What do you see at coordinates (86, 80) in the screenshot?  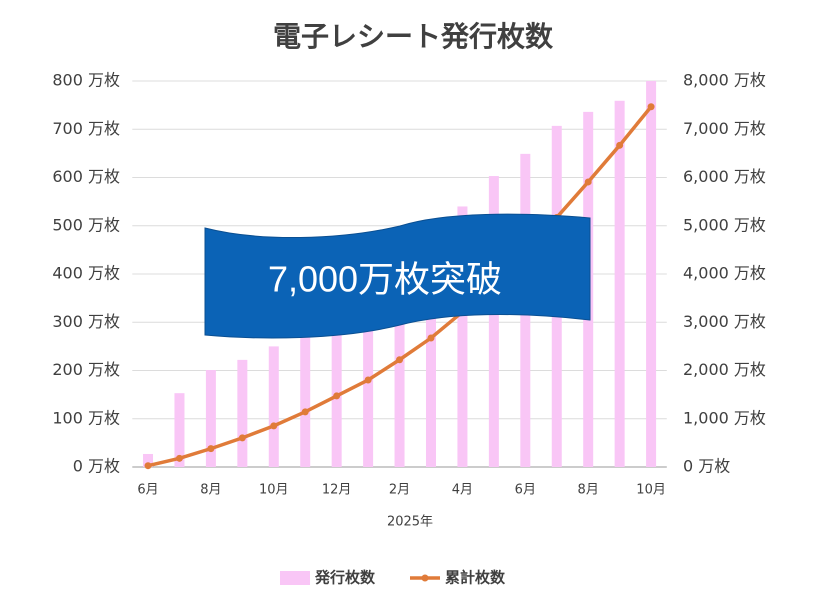 I see `y-tick-label: 800 万枚` at bounding box center [86, 80].